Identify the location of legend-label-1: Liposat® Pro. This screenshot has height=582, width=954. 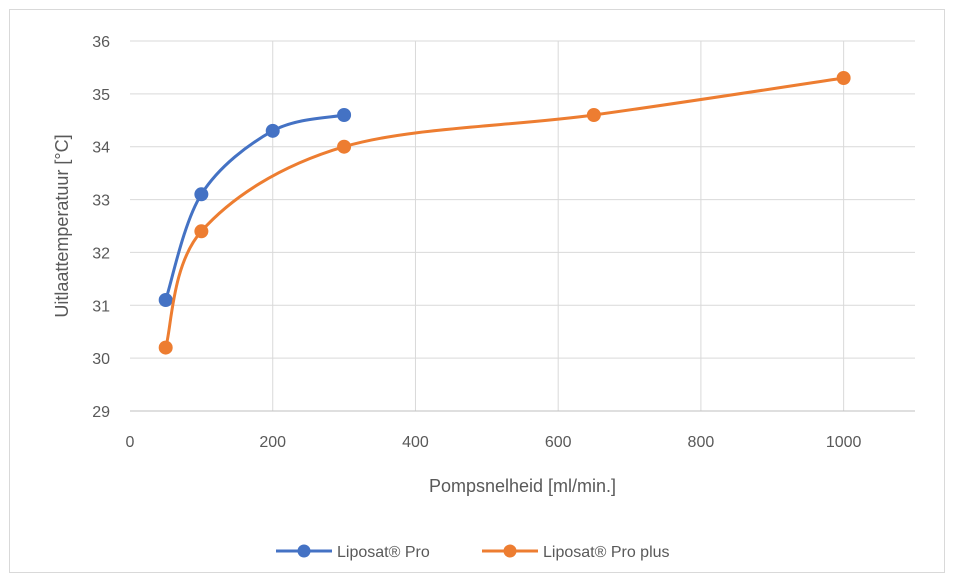
(383, 552).